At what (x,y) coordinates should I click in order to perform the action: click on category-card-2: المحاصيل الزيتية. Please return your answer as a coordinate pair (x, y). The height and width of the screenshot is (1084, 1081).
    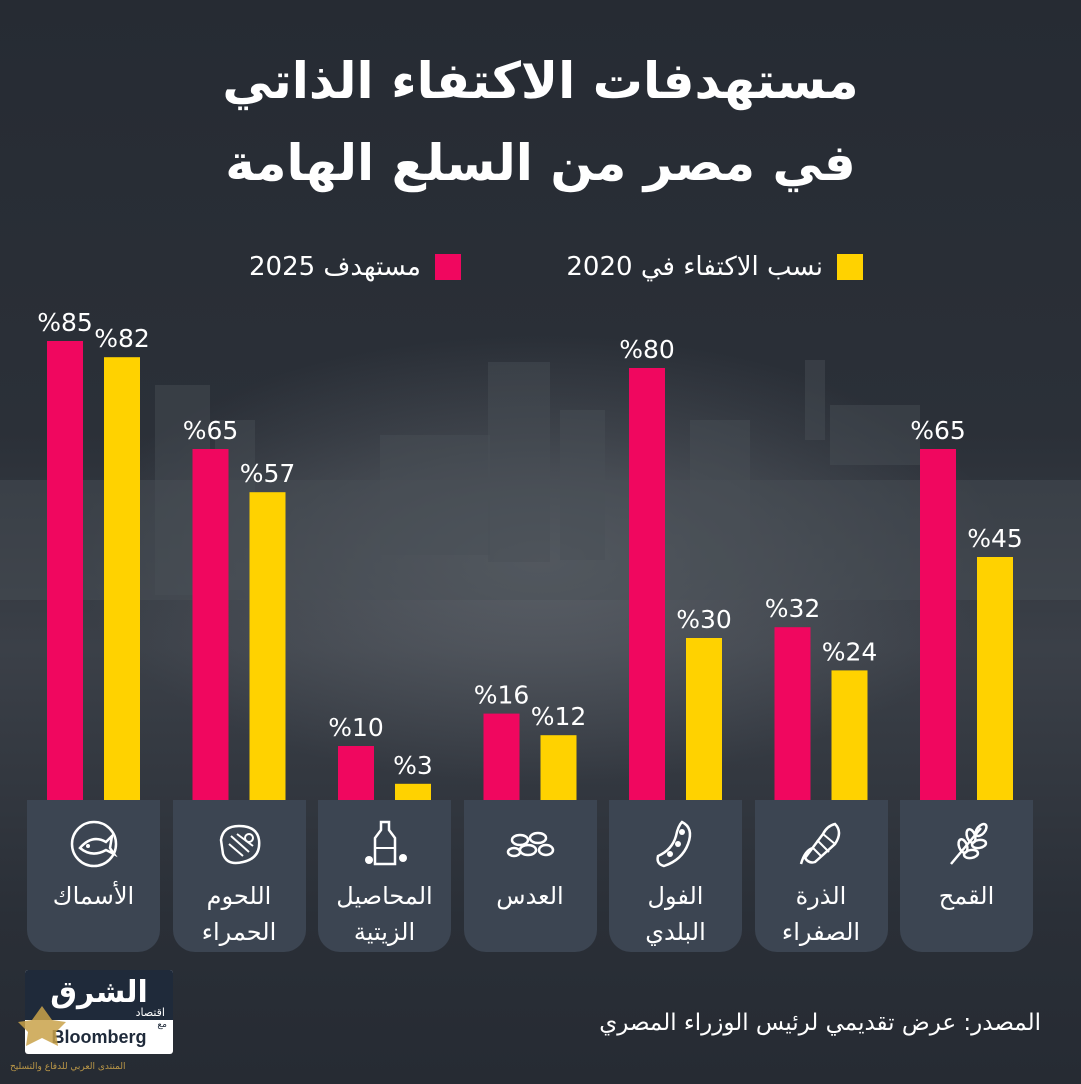
    Looking at the image, I should click on (384, 876).